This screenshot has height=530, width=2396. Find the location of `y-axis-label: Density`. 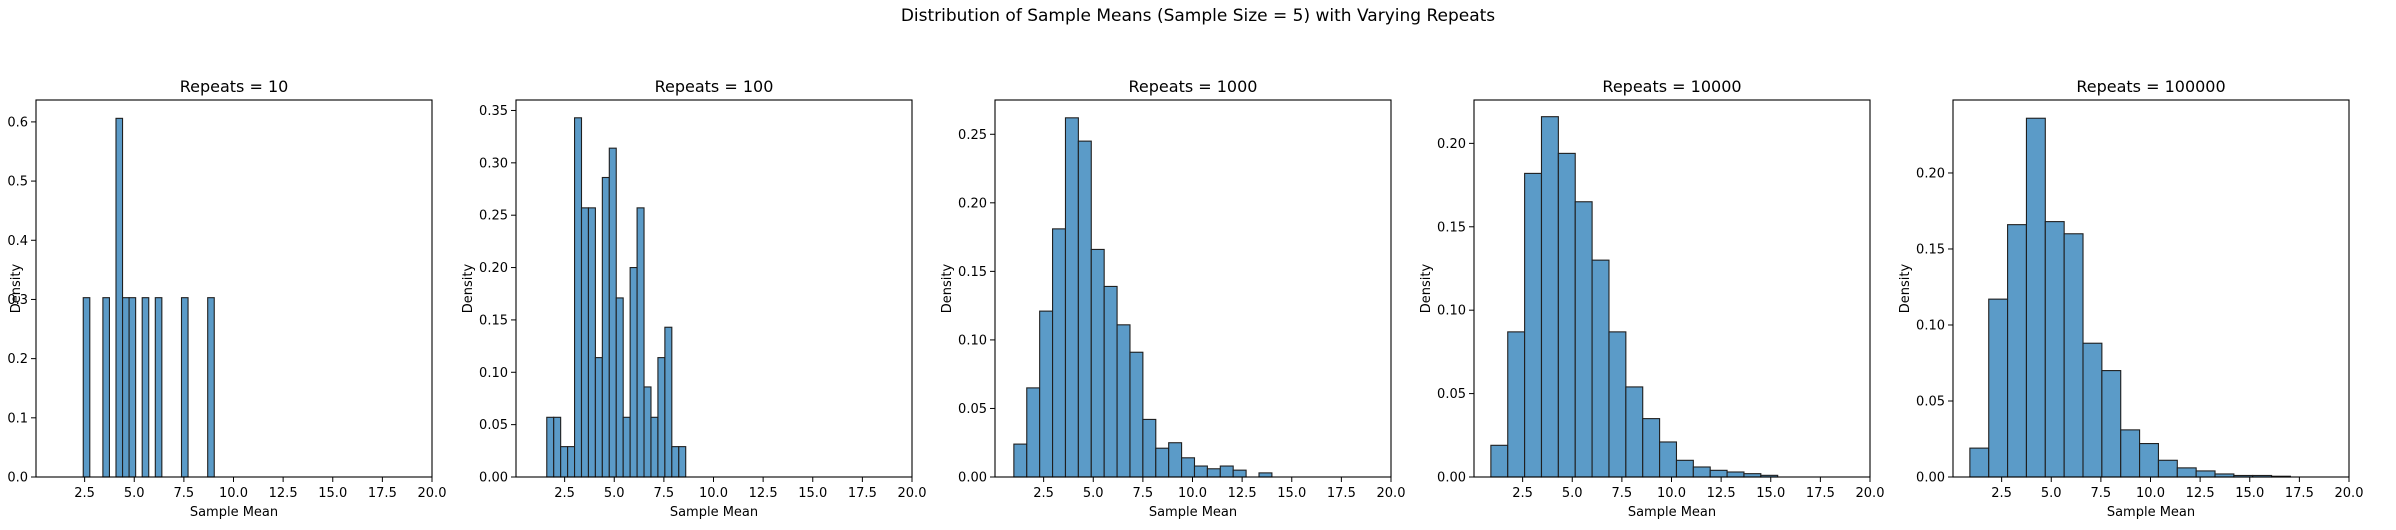

y-axis-label: Density is located at coordinates (16, 288).